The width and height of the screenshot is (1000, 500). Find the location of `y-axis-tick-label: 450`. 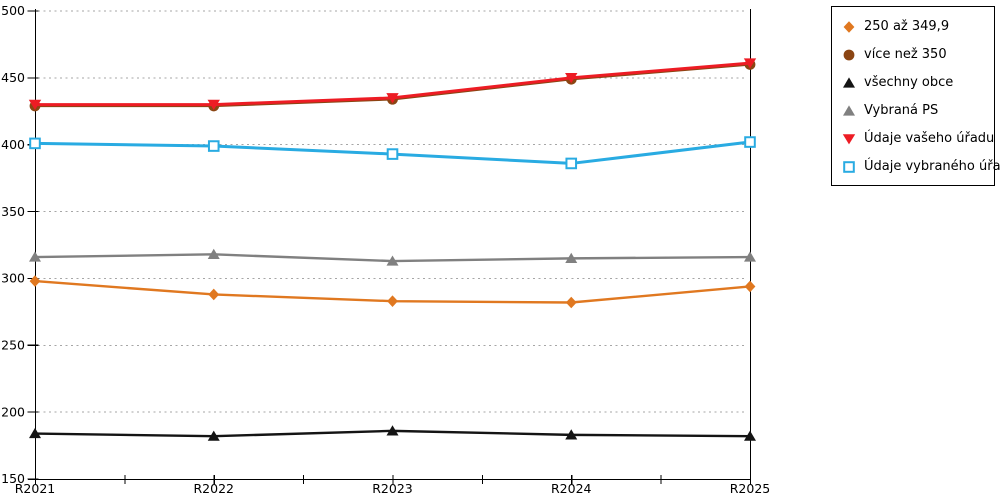

y-axis-tick-label: 450 is located at coordinates (13, 77).